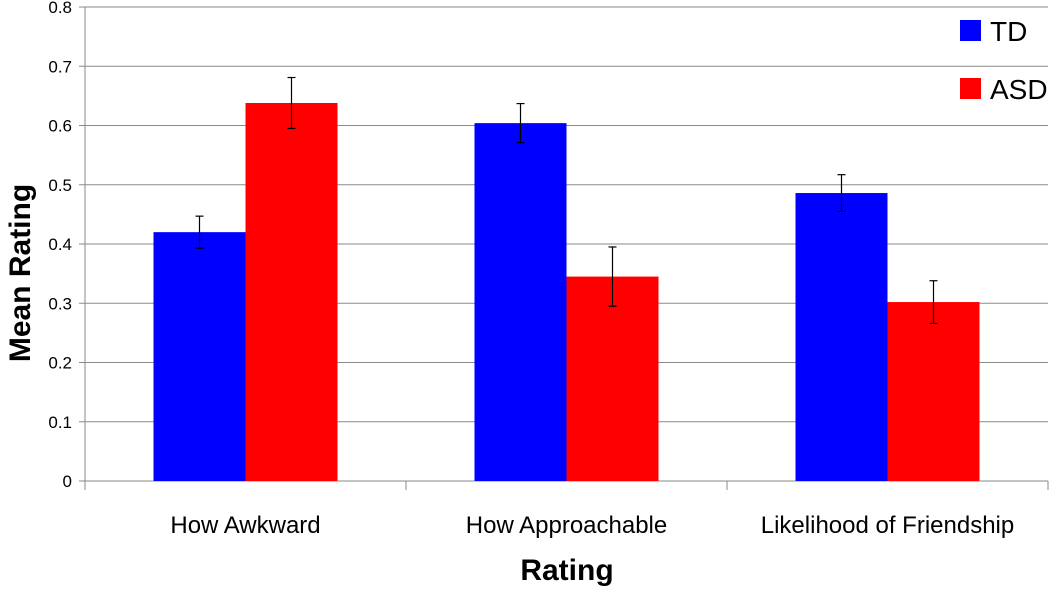 The width and height of the screenshot is (1050, 589). Describe the element at coordinates (566, 570) in the screenshot. I see `x-axis-title: Rating` at that location.